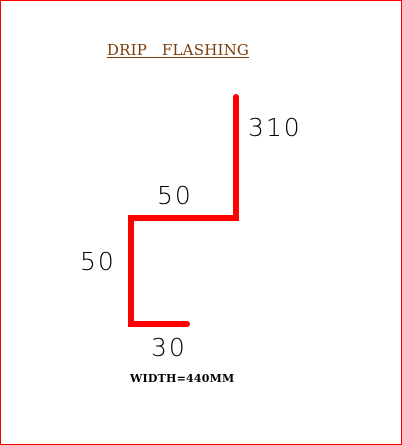 This screenshot has width=402, height=445. Describe the element at coordinates (182, 378) in the screenshot. I see `width-label: WIDTH=440MM` at that location.